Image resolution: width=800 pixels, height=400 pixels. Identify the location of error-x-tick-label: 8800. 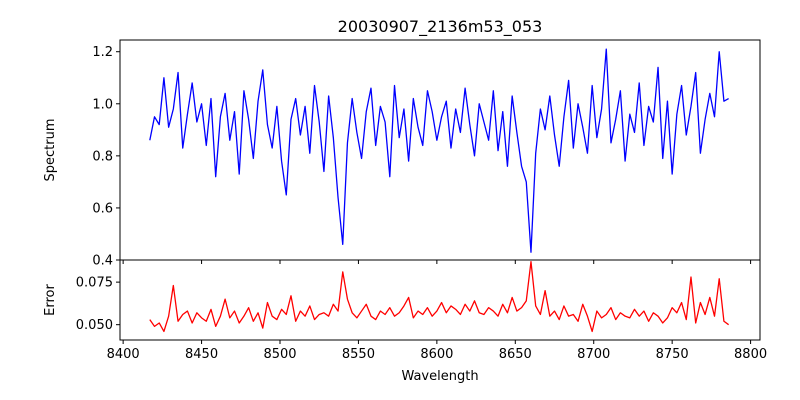
(750, 354).